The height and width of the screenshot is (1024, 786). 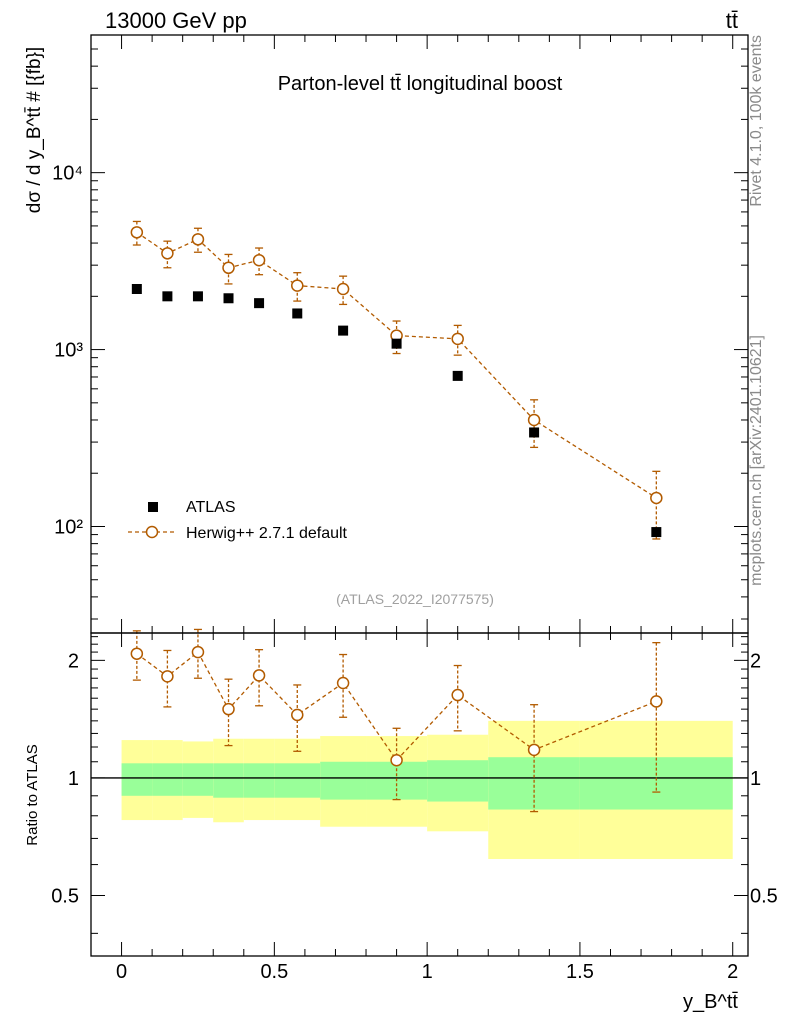 What do you see at coordinates (153, 507) in the screenshot?
I see `legend-marker-atlas` at bounding box center [153, 507].